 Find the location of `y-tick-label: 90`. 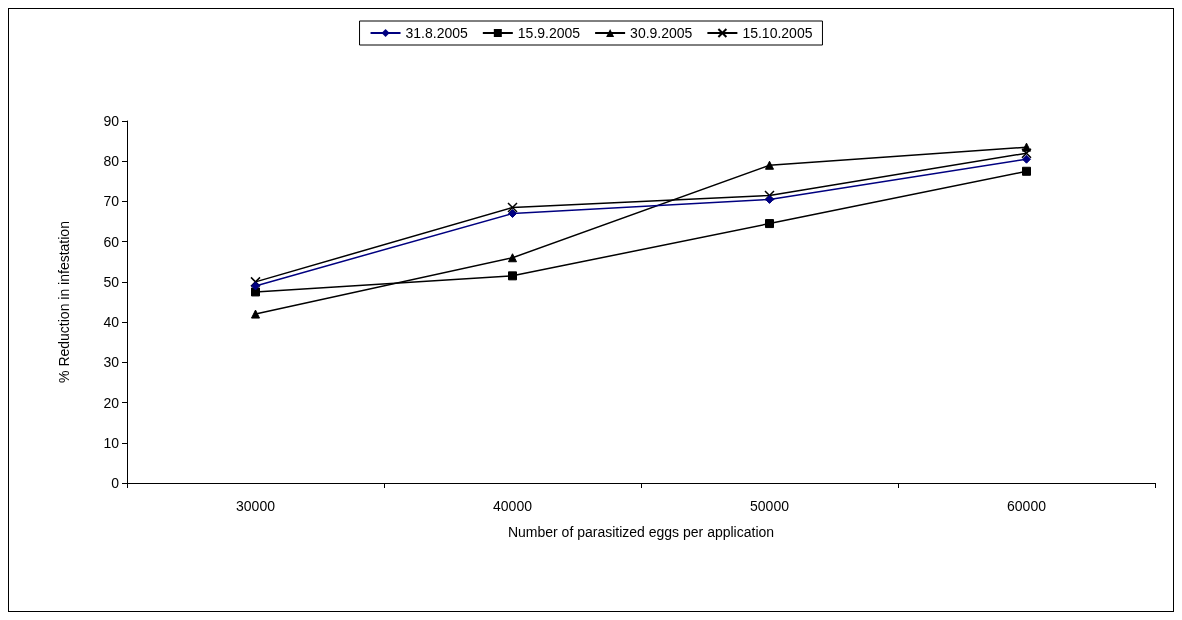

y-tick-label: 90 is located at coordinates (111, 121).